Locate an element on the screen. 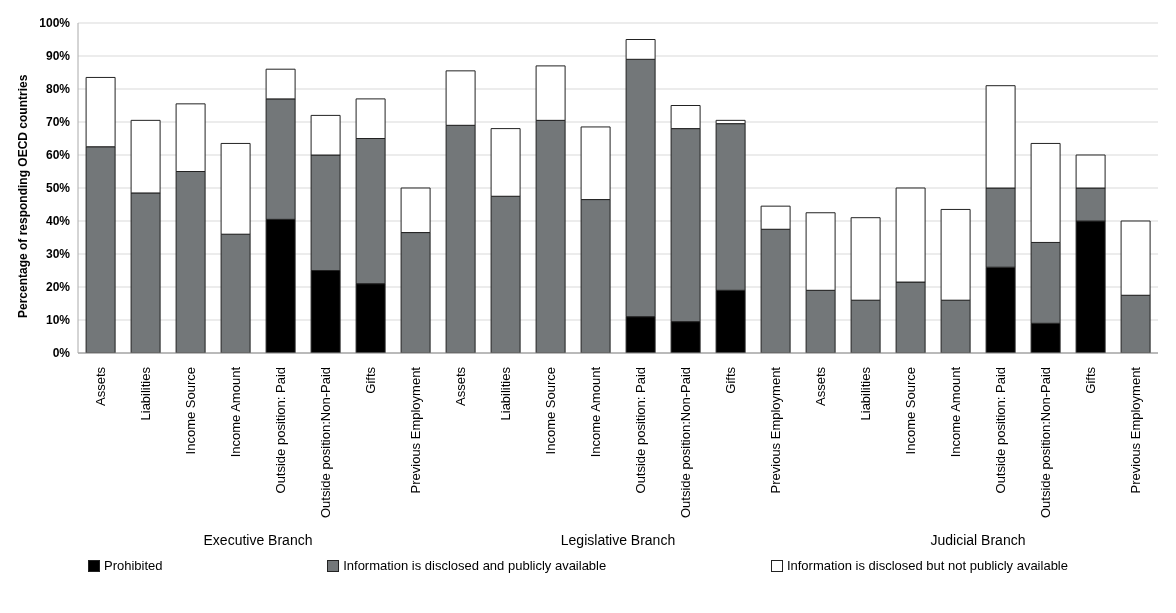  y-tick-label: 90% is located at coordinates (58, 56).